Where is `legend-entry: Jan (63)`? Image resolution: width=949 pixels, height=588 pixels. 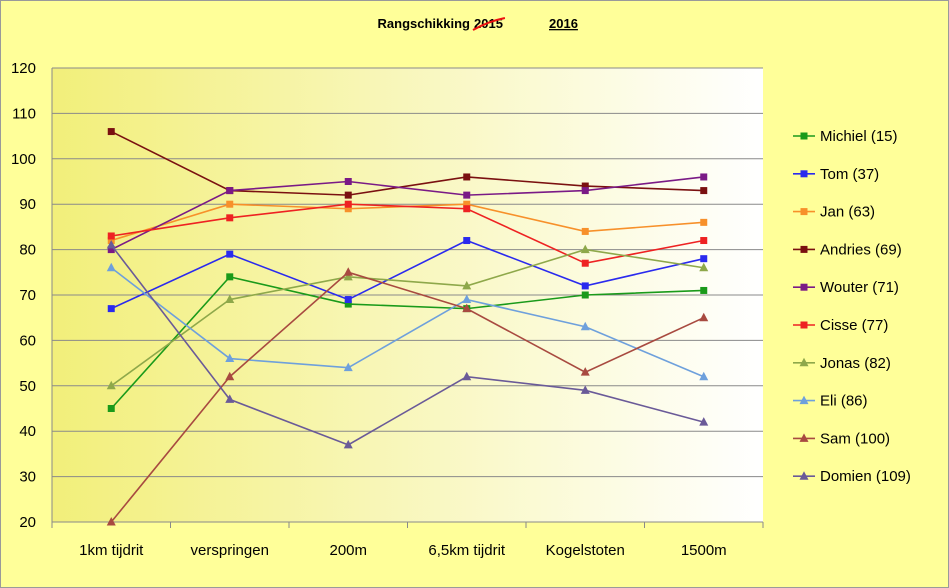 legend-entry: Jan (63) is located at coordinates (834, 212).